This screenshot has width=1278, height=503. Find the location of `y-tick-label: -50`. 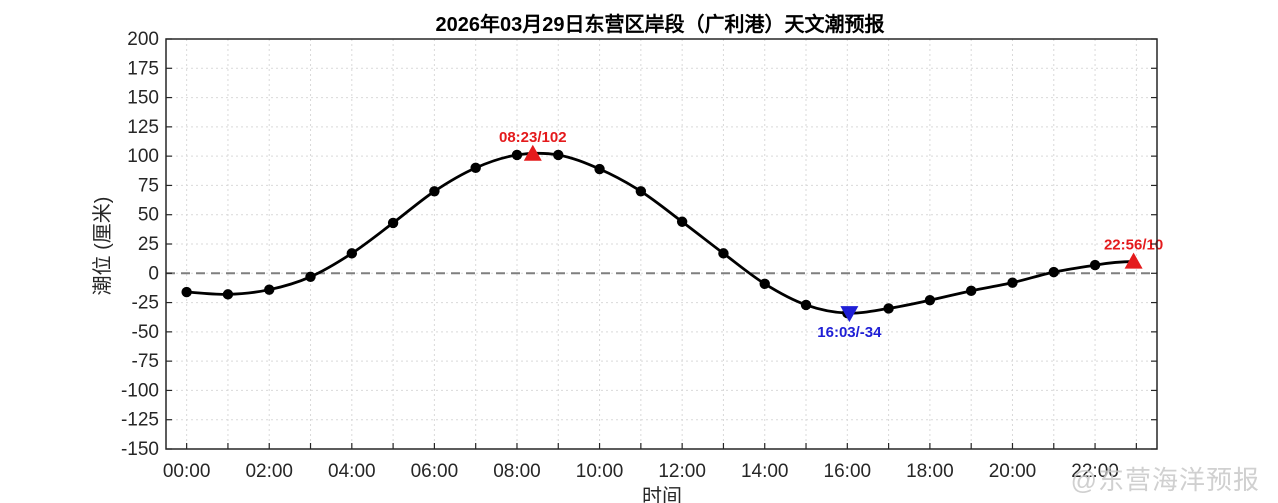

y-tick-label: -50 is located at coordinates (145, 332).